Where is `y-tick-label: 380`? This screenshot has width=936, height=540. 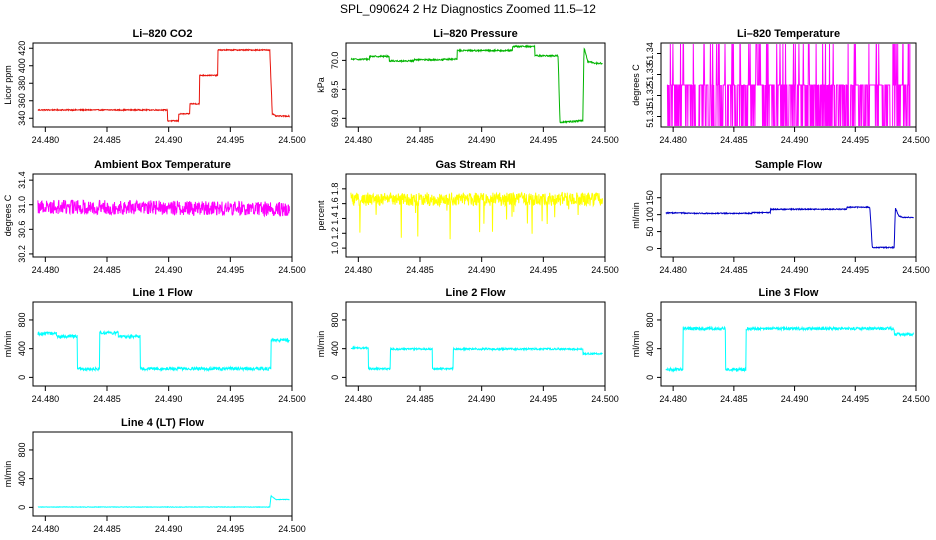
y-tick-label: 380 is located at coordinates (22, 83).